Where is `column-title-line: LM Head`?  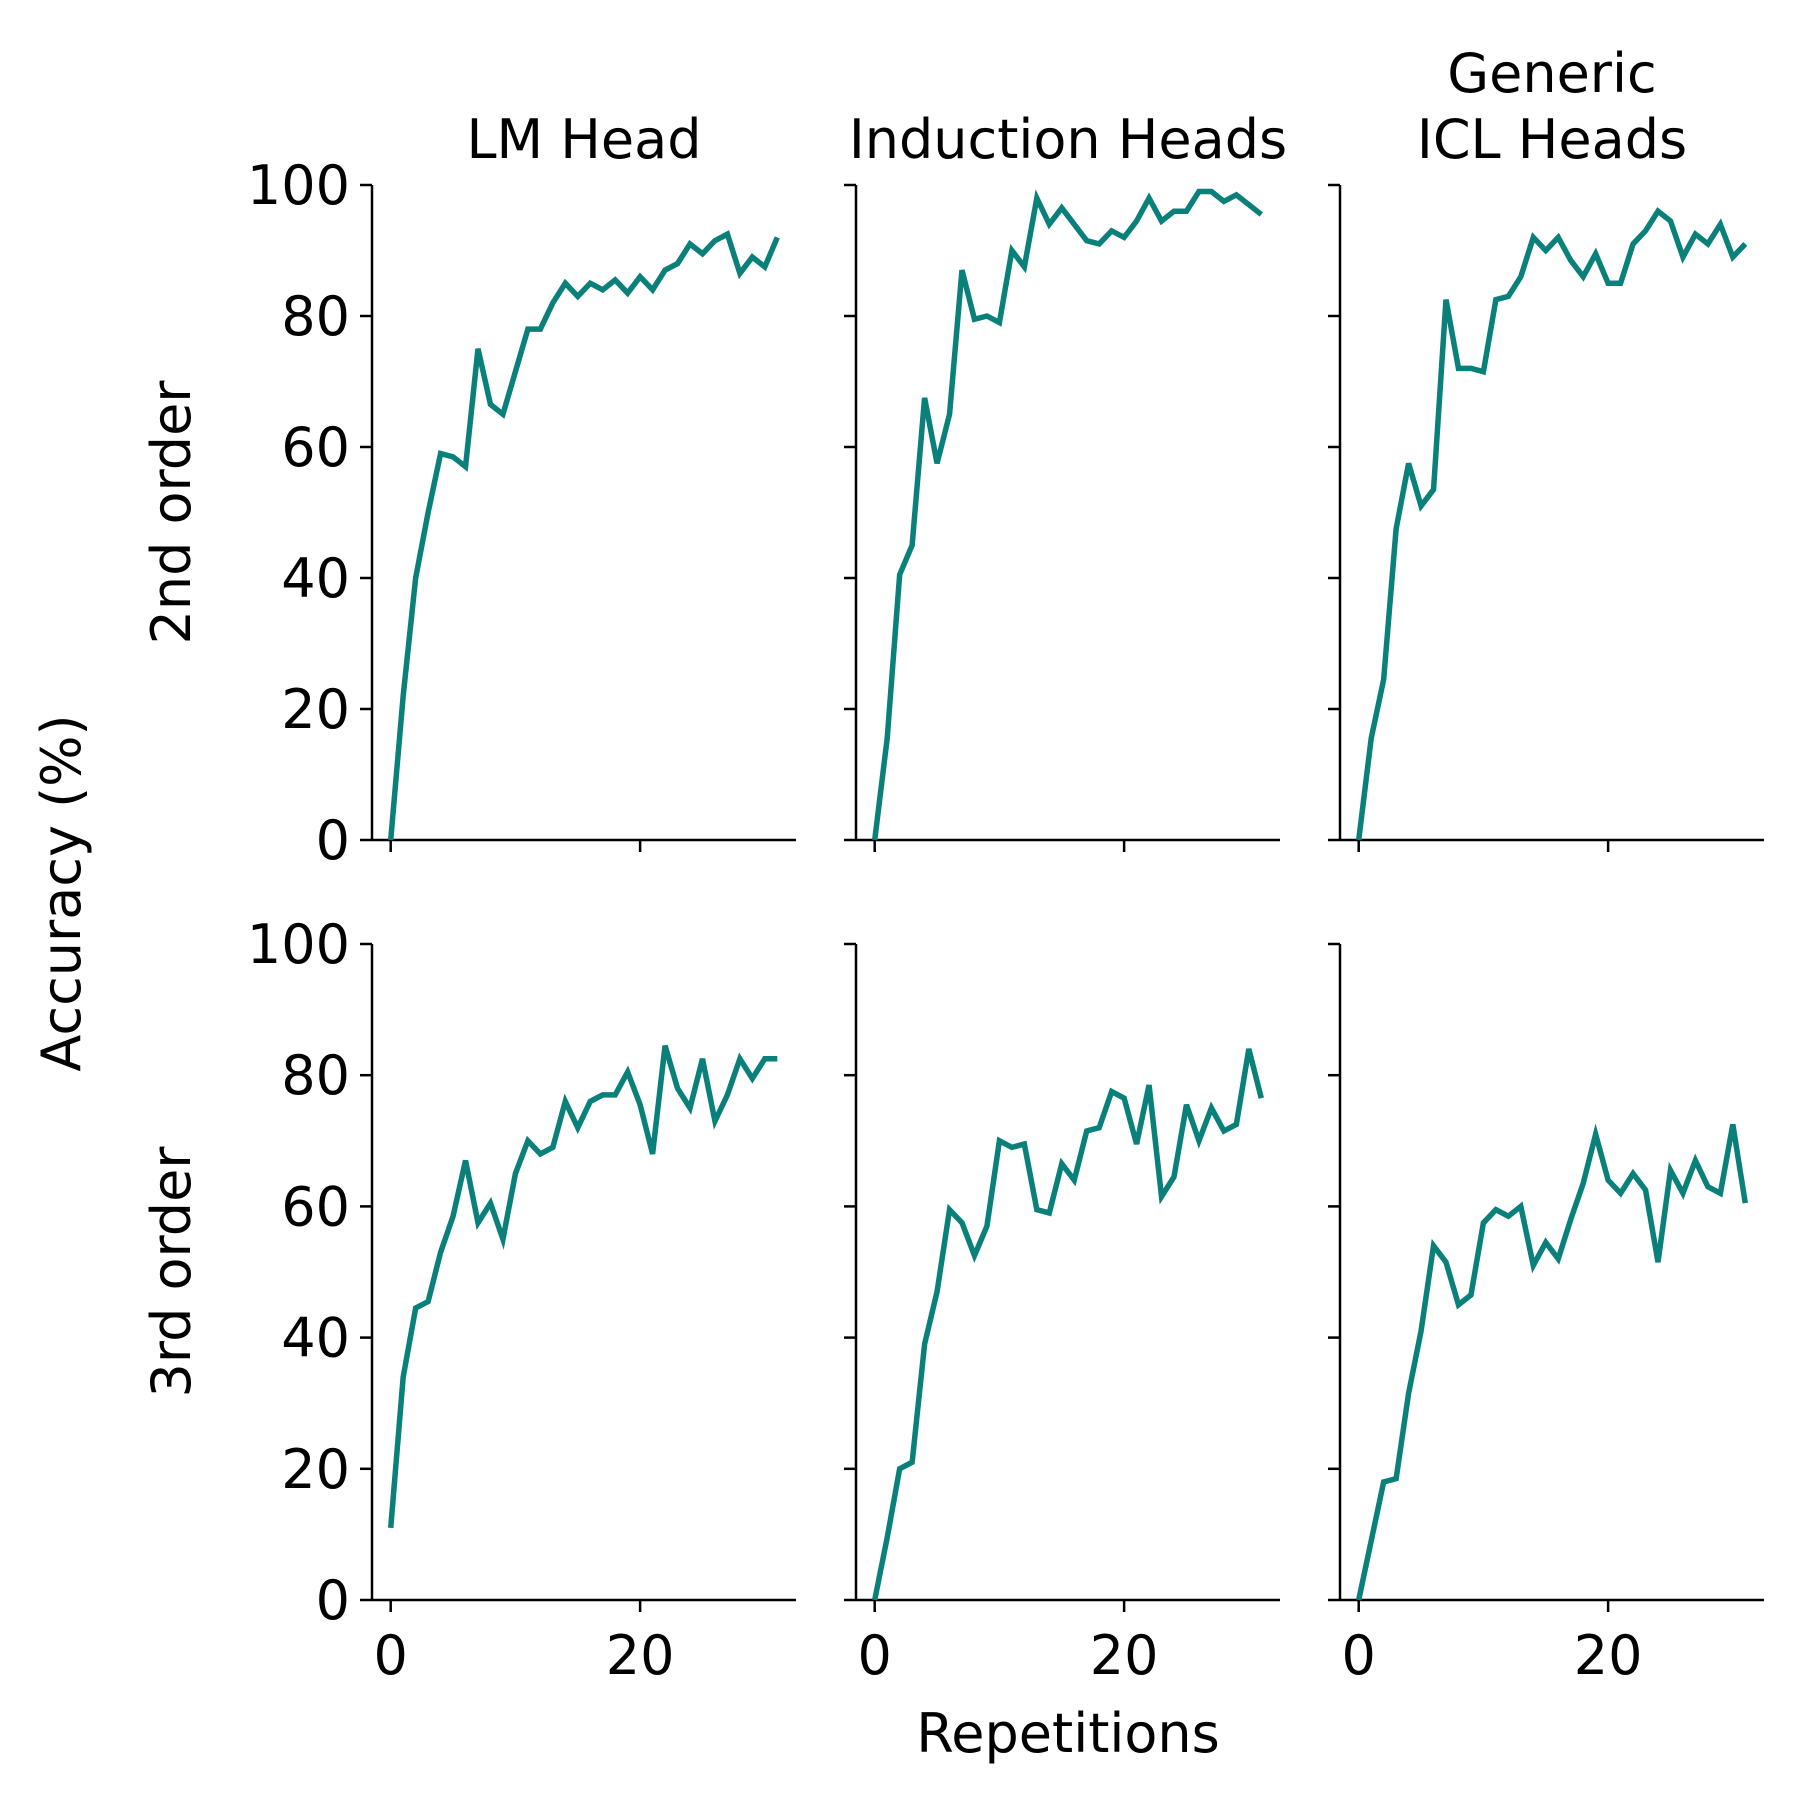 column-title-line: LM Head is located at coordinates (583, 139).